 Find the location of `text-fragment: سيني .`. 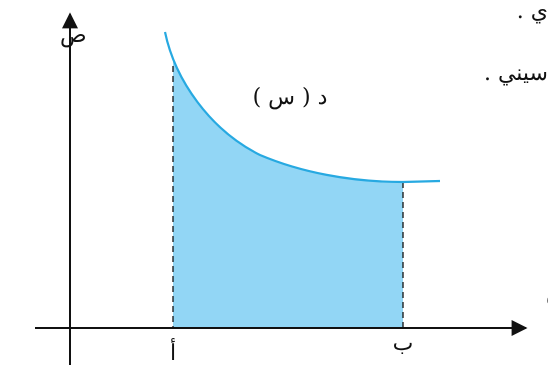

text-fragment: سيني . is located at coordinates (516, 73).